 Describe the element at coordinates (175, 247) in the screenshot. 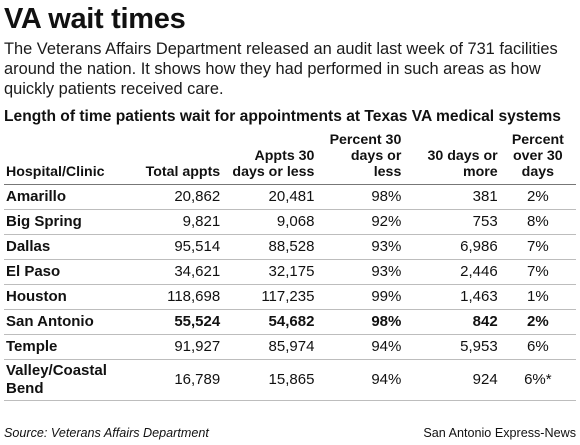

I see `total-appts-cell: 95,514` at that location.